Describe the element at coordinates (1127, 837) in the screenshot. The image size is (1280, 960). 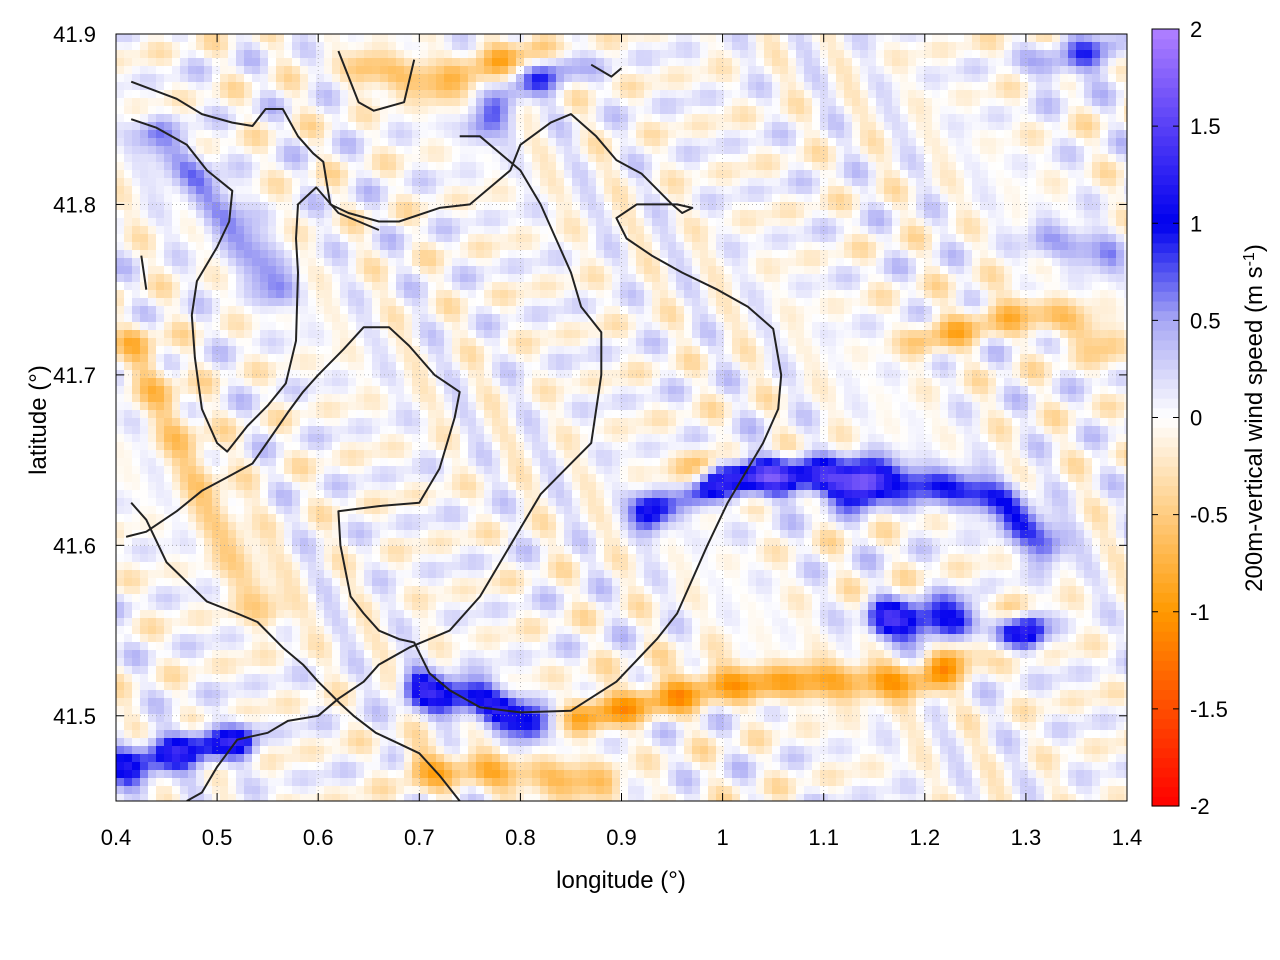
I see `x-tick-label: 1.4` at that location.